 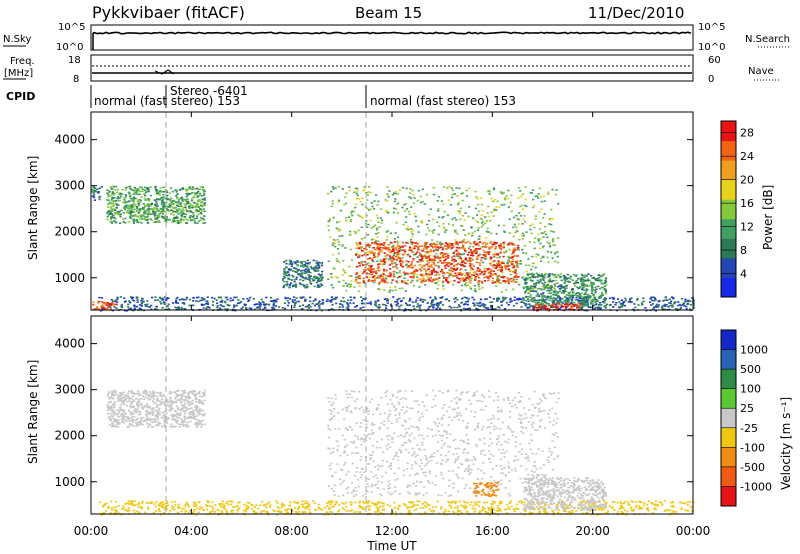 What do you see at coordinates (761, 71) in the screenshot?
I see `nave-label: Nave` at bounding box center [761, 71].